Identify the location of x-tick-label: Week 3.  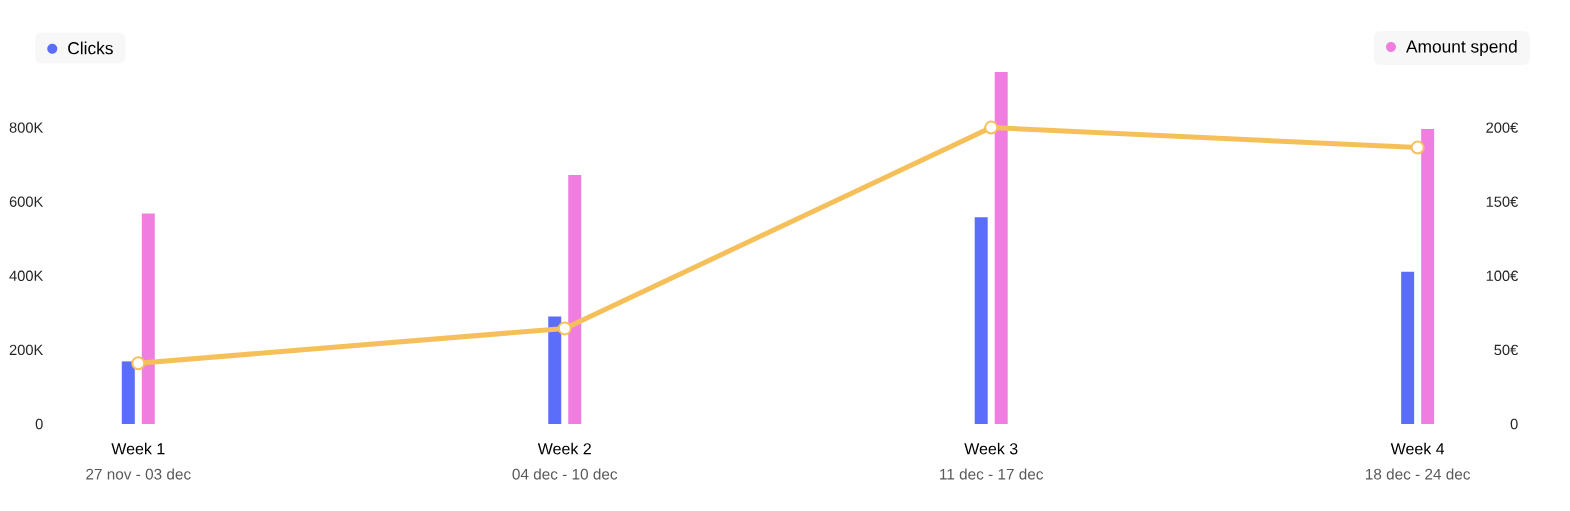
(991, 448).